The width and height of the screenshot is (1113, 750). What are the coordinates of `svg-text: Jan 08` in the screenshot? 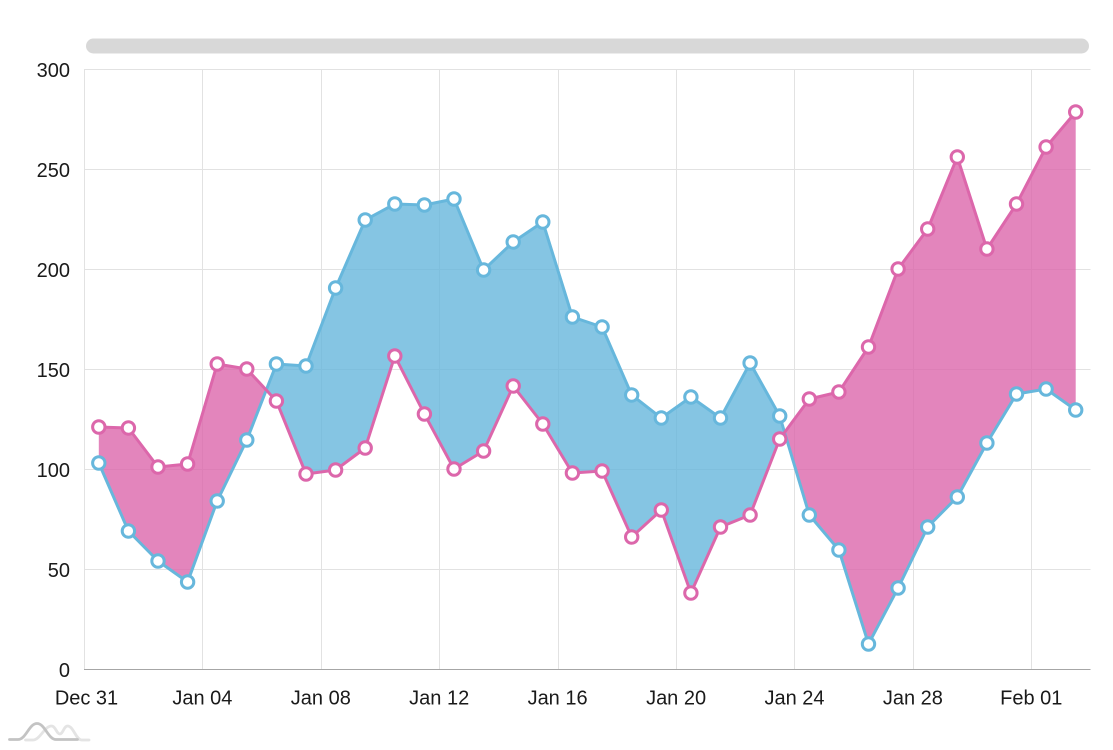 It's located at (321, 699).